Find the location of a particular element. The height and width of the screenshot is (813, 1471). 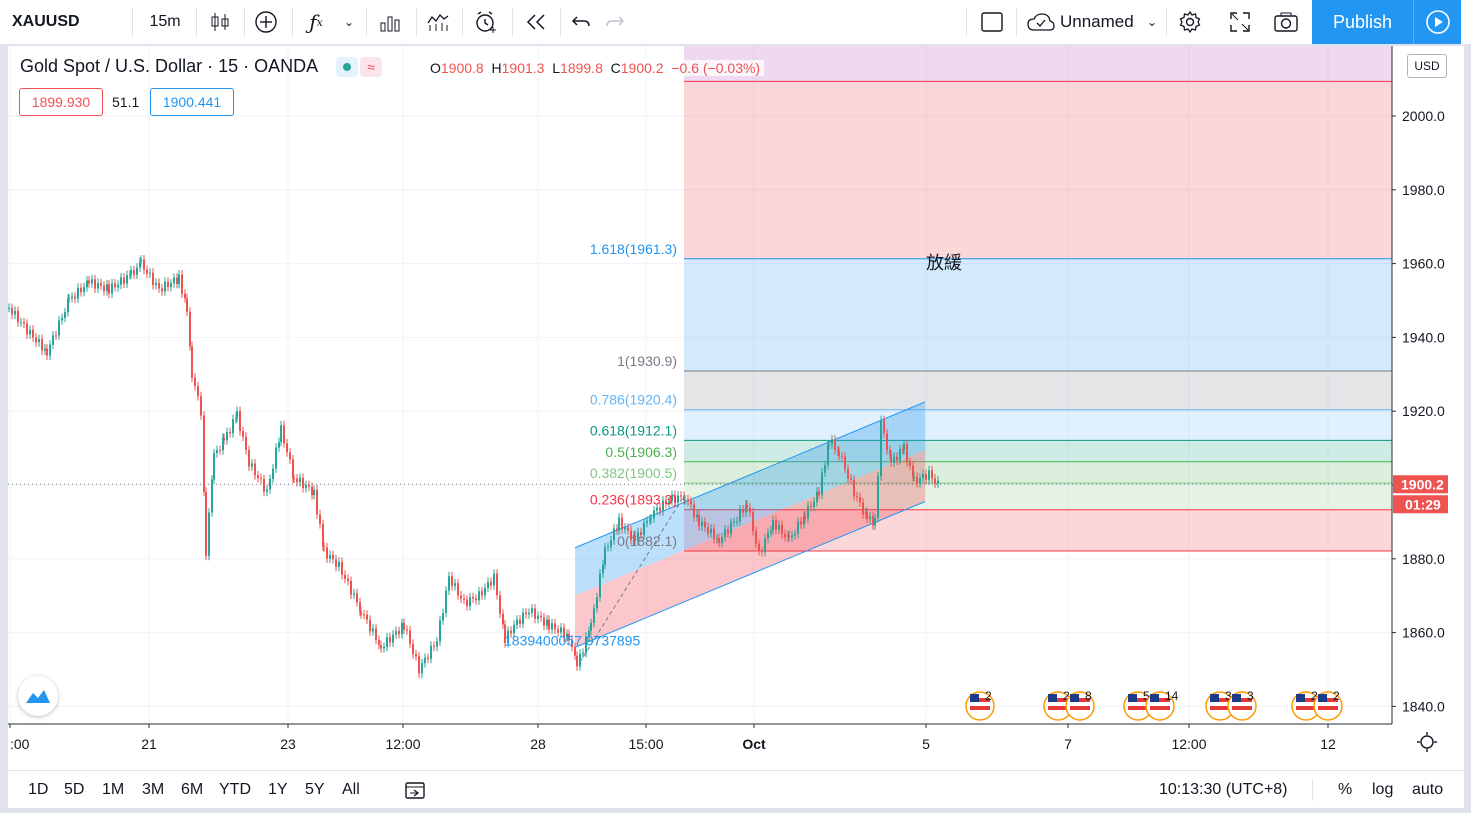

range-button-5y: 5Y is located at coordinates (315, 789).